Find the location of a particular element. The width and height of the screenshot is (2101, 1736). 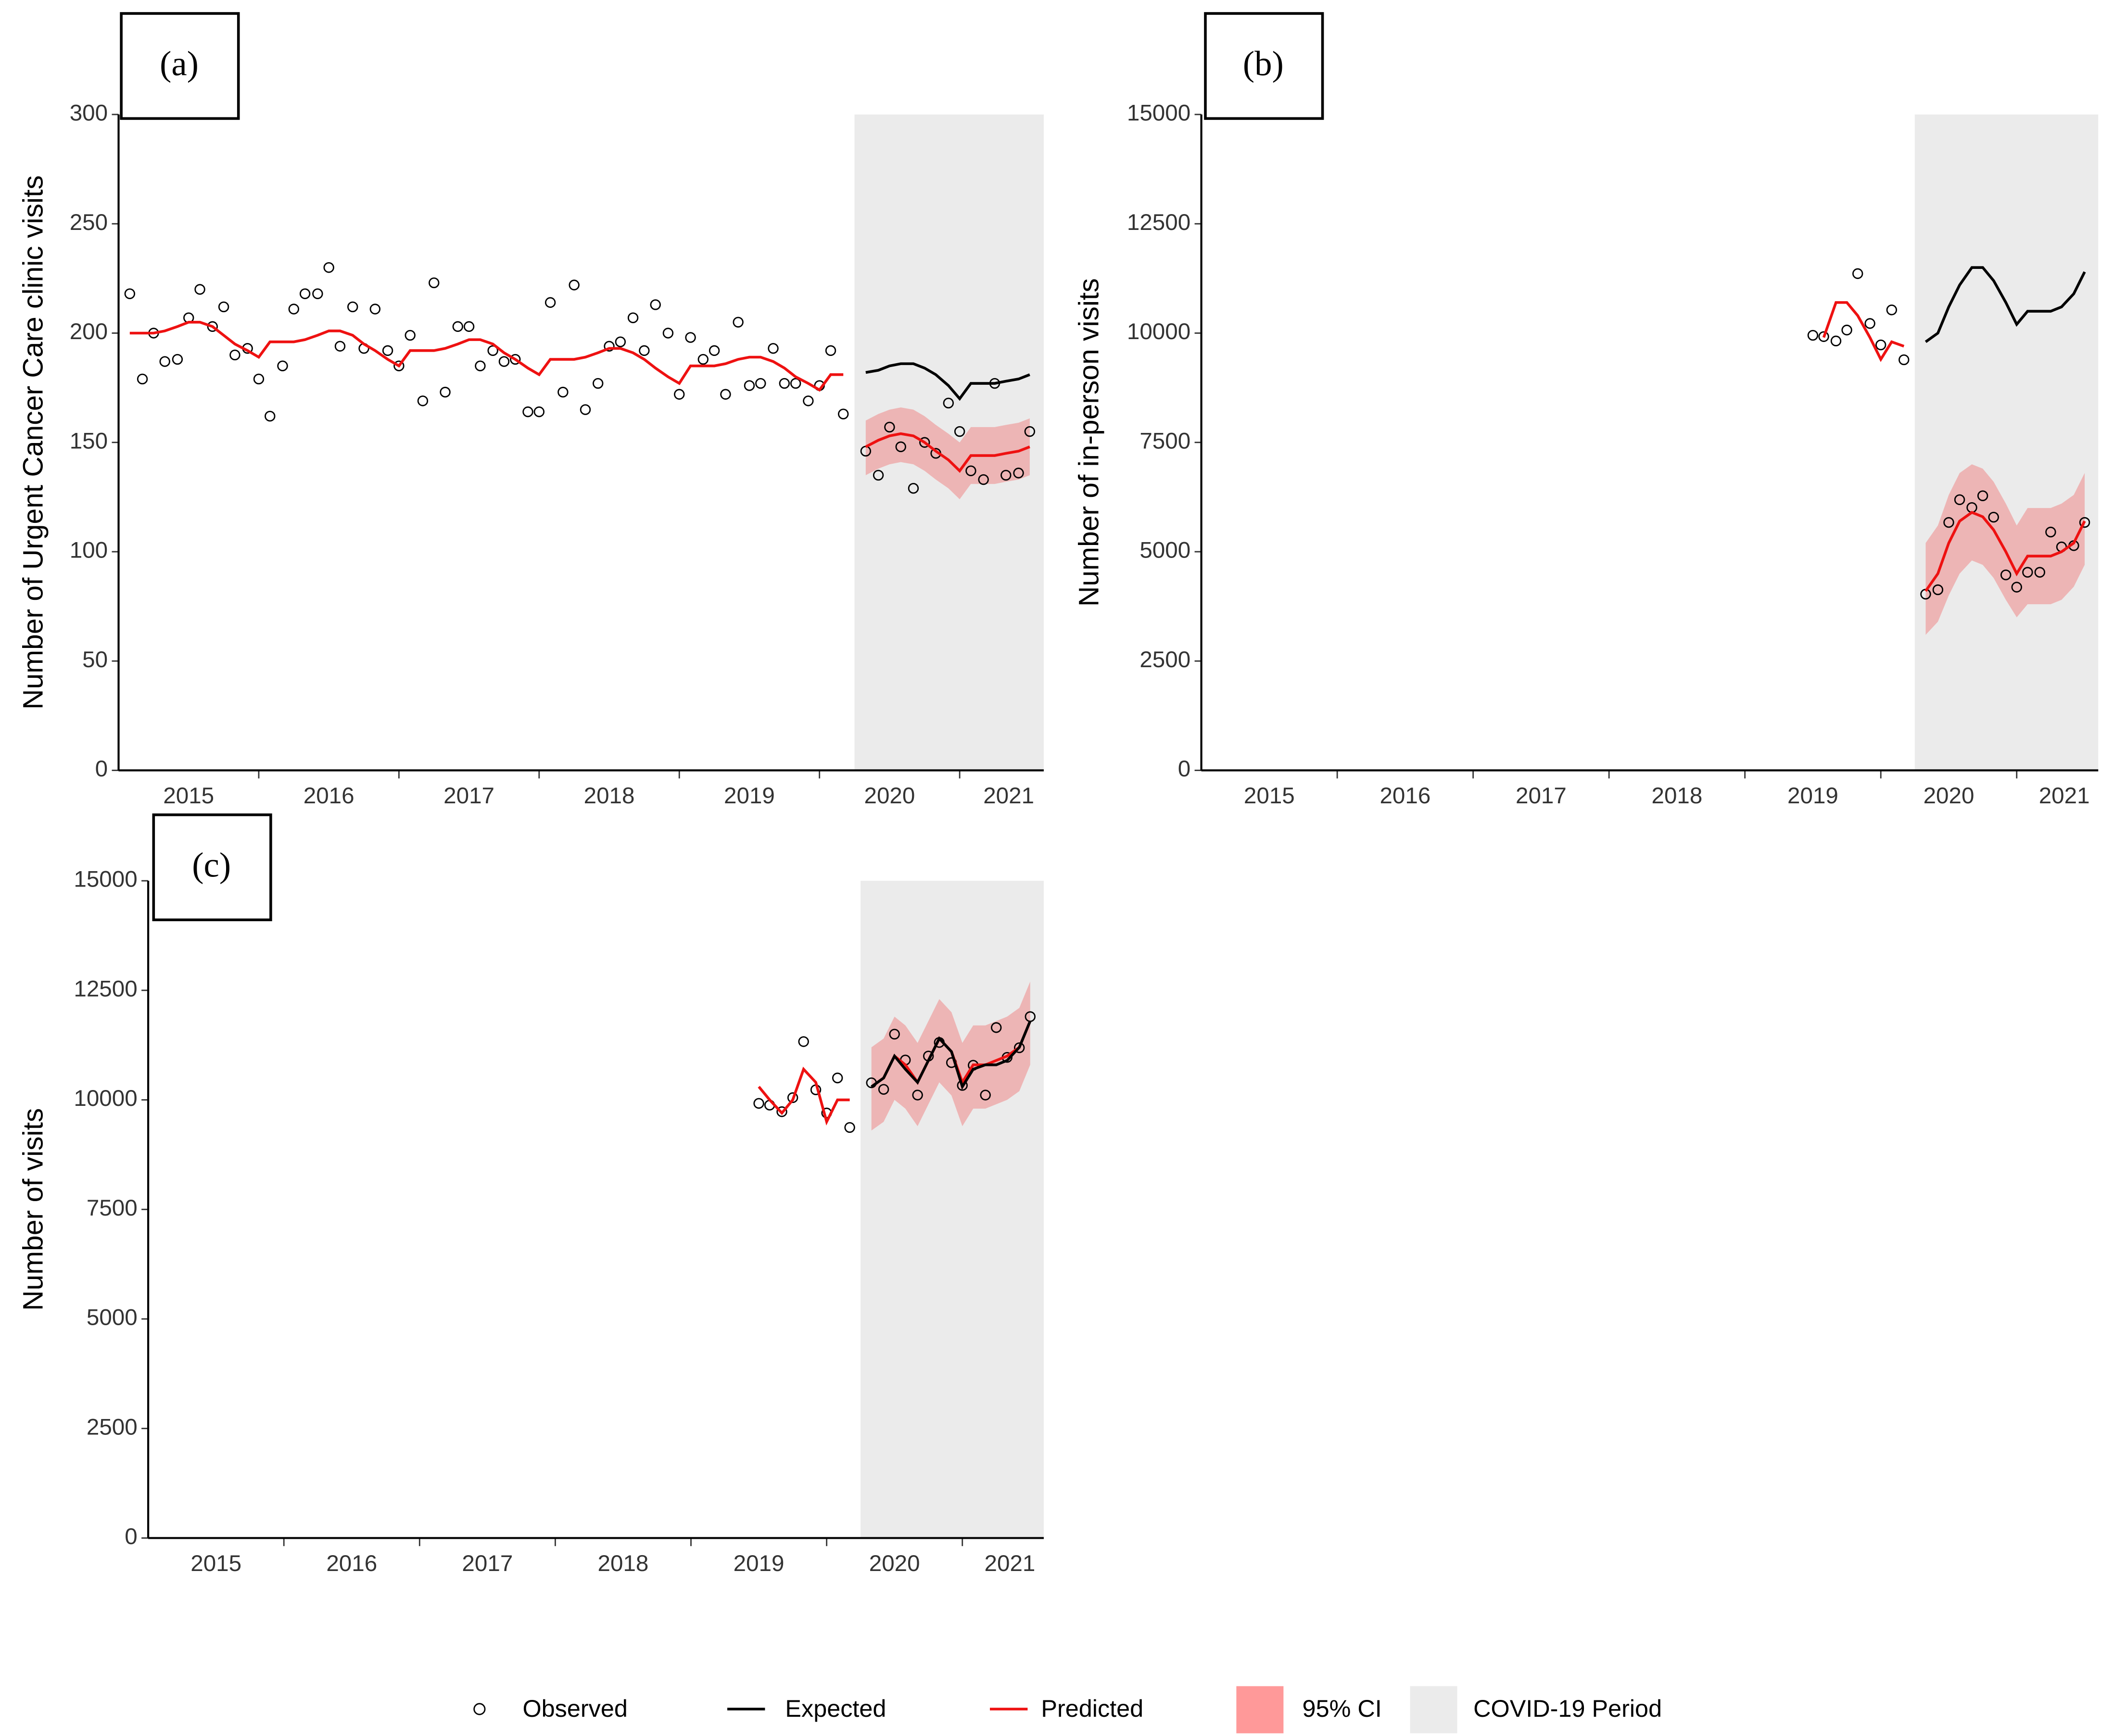

x-tick-label: 2021 is located at coordinates (1009, 796).